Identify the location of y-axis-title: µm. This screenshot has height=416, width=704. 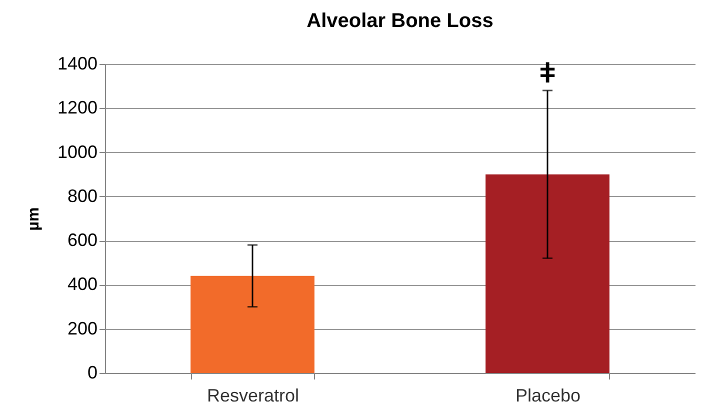
(33, 219).